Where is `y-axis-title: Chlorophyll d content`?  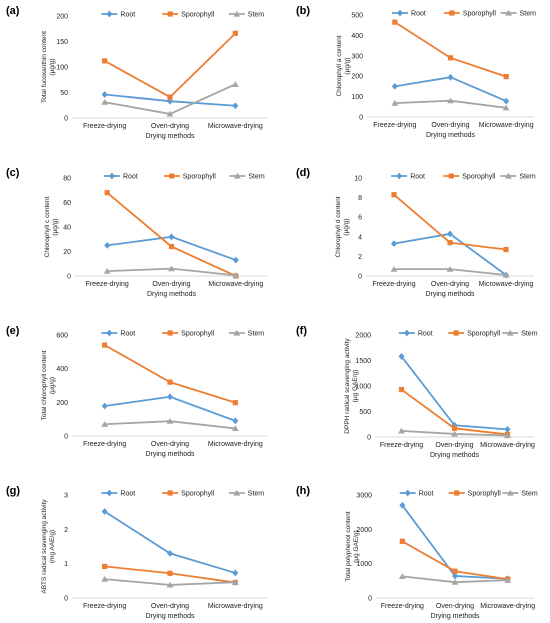 y-axis-title: Chlorophyll d content is located at coordinates (338, 226).